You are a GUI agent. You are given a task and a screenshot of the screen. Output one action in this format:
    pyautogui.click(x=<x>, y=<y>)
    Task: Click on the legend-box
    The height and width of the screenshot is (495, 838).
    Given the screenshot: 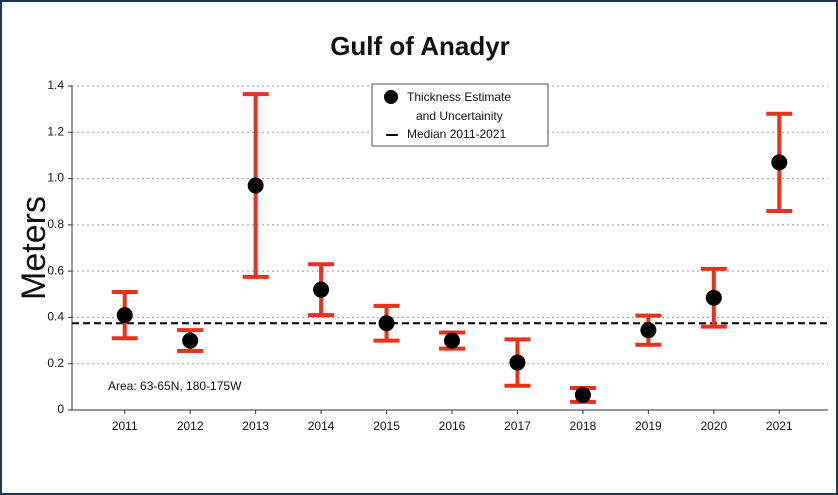 What is the action you would take?
    pyautogui.click(x=460, y=115)
    